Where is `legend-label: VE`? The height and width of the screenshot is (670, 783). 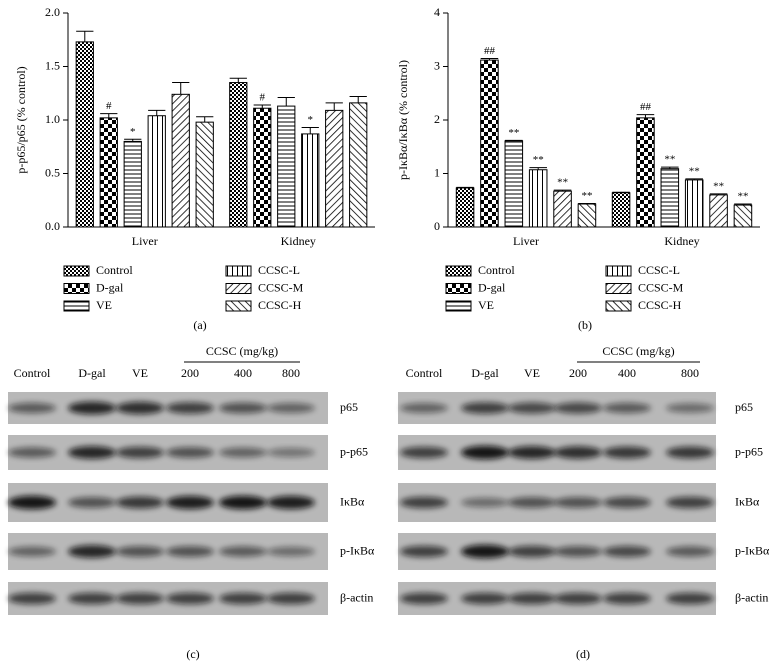 legend-label: VE is located at coordinates (104, 305).